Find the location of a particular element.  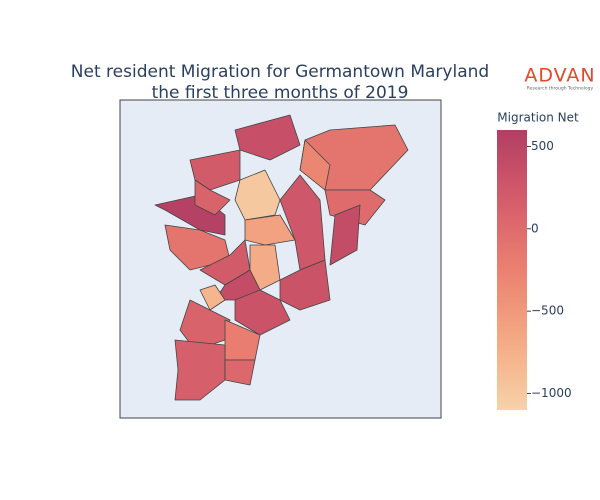

logo-tagline: Research through Technology is located at coordinates (560, 89).